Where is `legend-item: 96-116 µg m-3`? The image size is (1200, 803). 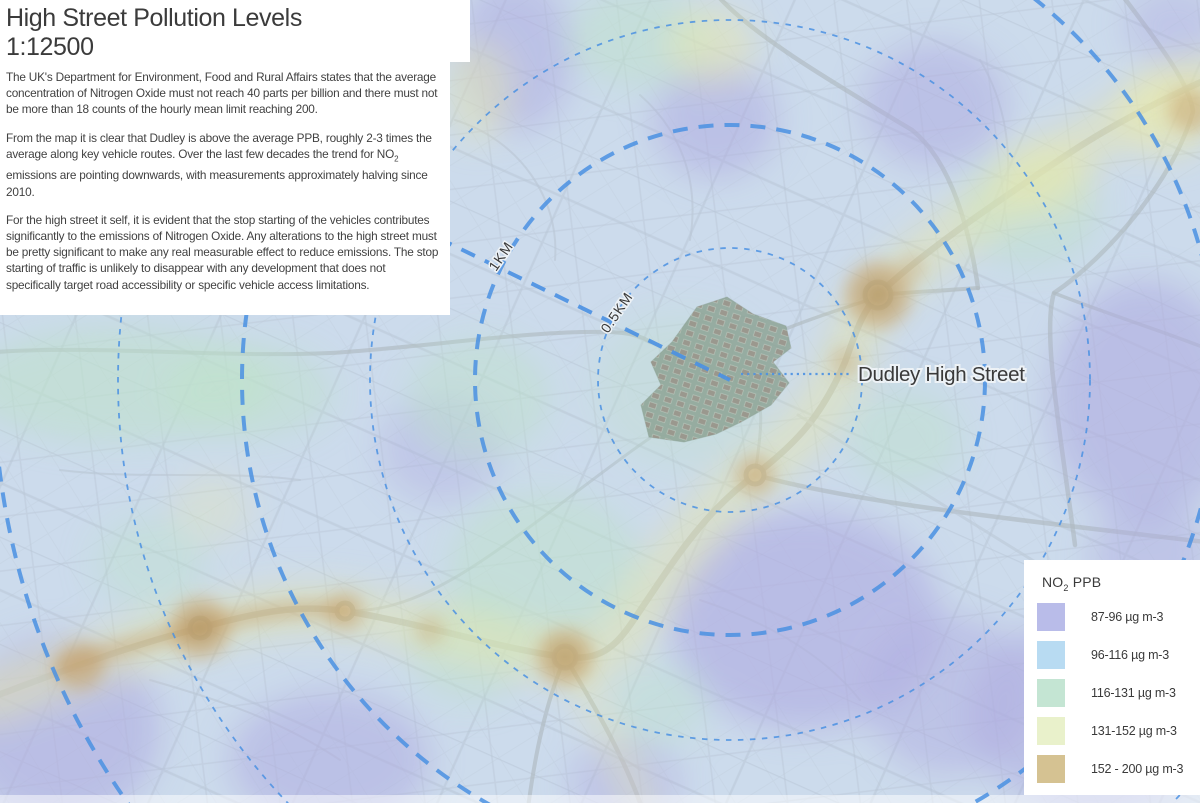 legend-item: 96-116 µg m-3 is located at coordinates (1118, 654).